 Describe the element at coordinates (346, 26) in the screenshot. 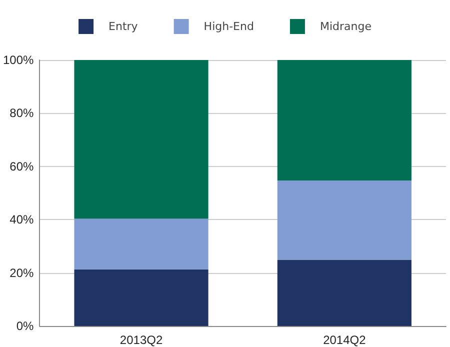

I see `legend-label: Midrange` at that location.